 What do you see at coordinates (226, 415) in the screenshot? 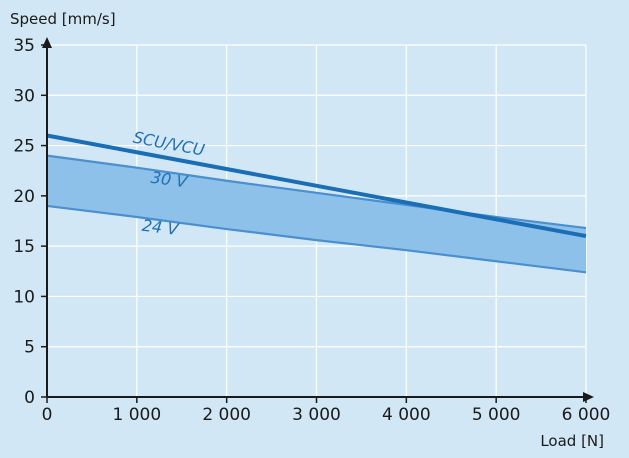
I see `x-tick-label-2: 2 000` at bounding box center [226, 415].